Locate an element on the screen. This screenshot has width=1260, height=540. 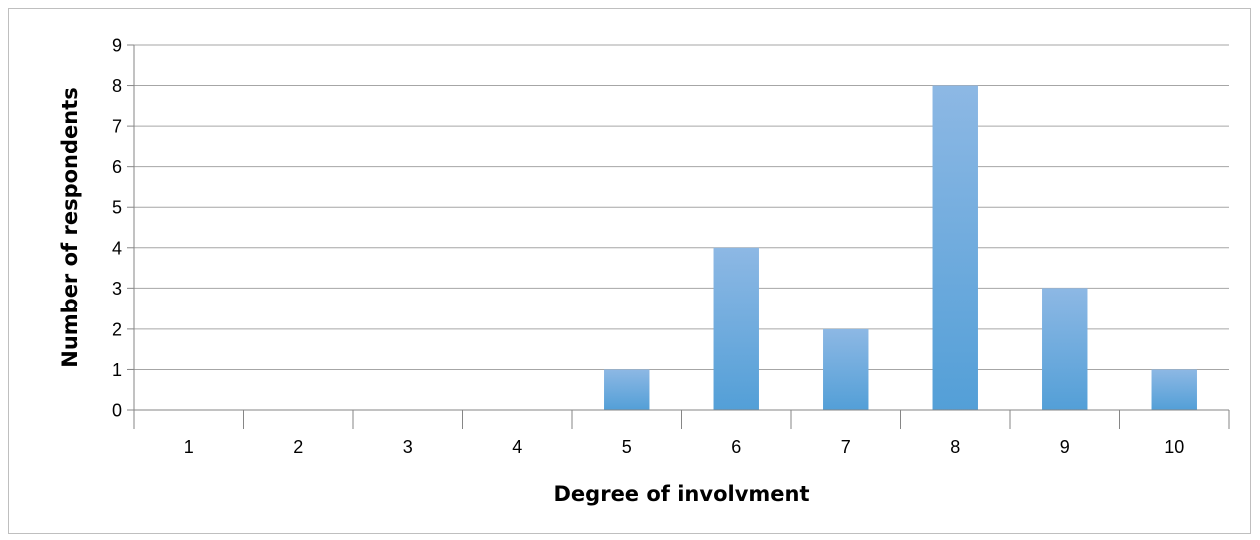
y-axis-title: Number of respondents is located at coordinates (70, 227).